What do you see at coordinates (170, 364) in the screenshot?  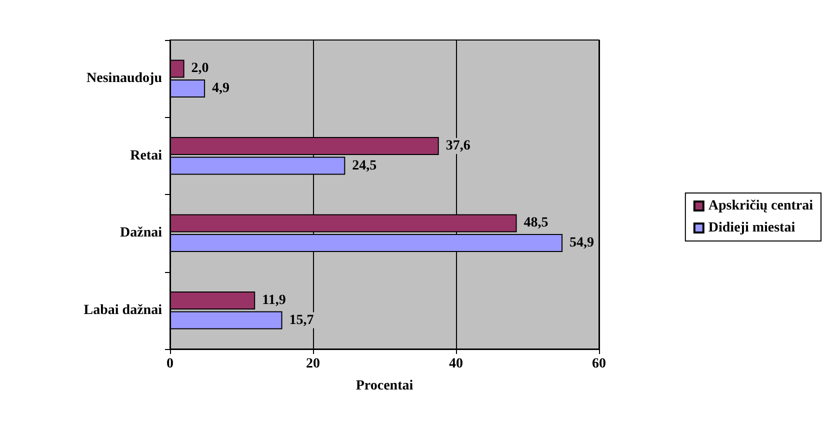 I see `x-tick-label: 0` at bounding box center [170, 364].